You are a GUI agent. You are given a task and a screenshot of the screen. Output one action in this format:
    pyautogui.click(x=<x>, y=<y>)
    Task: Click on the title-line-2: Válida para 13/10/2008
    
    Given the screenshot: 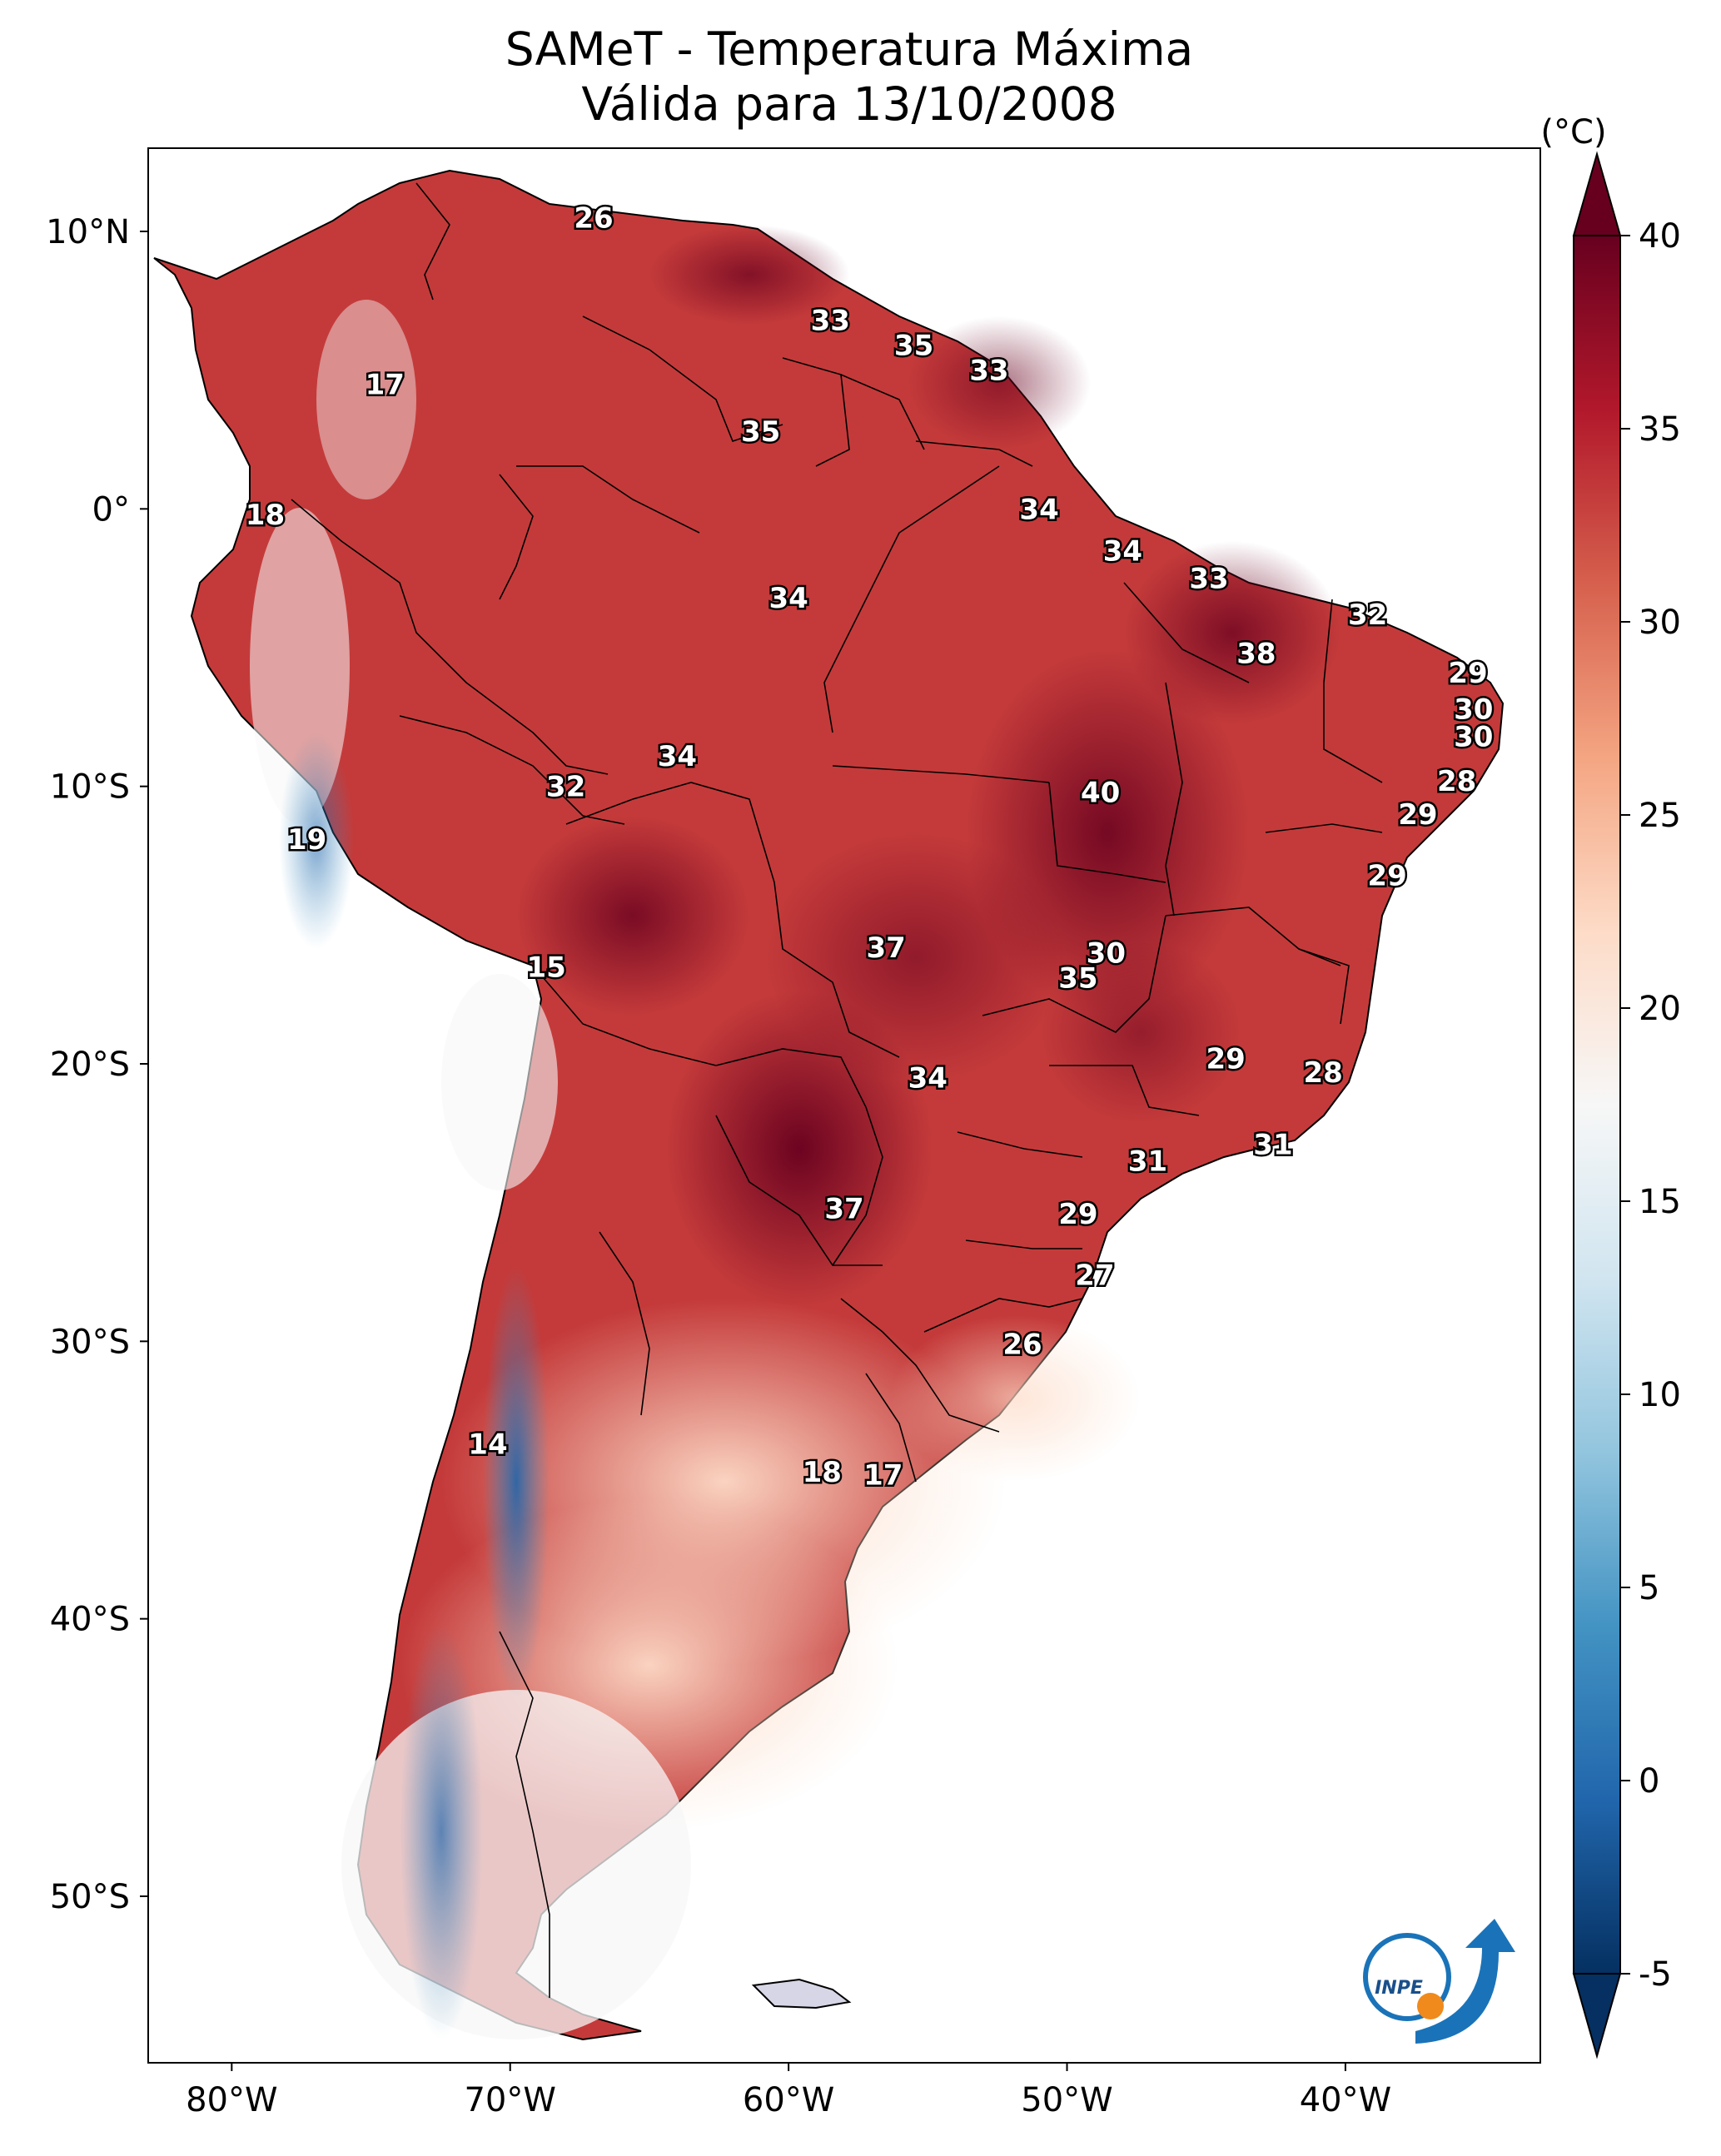 What is the action you would take?
    pyautogui.click(x=849, y=104)
    